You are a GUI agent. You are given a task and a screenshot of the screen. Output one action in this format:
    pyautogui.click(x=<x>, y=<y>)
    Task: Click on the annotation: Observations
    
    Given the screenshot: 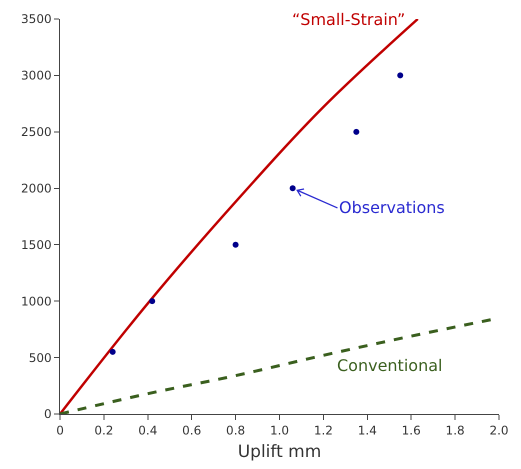 What is the action you would take?
    pyautogui.click(x=392, y=207)
    